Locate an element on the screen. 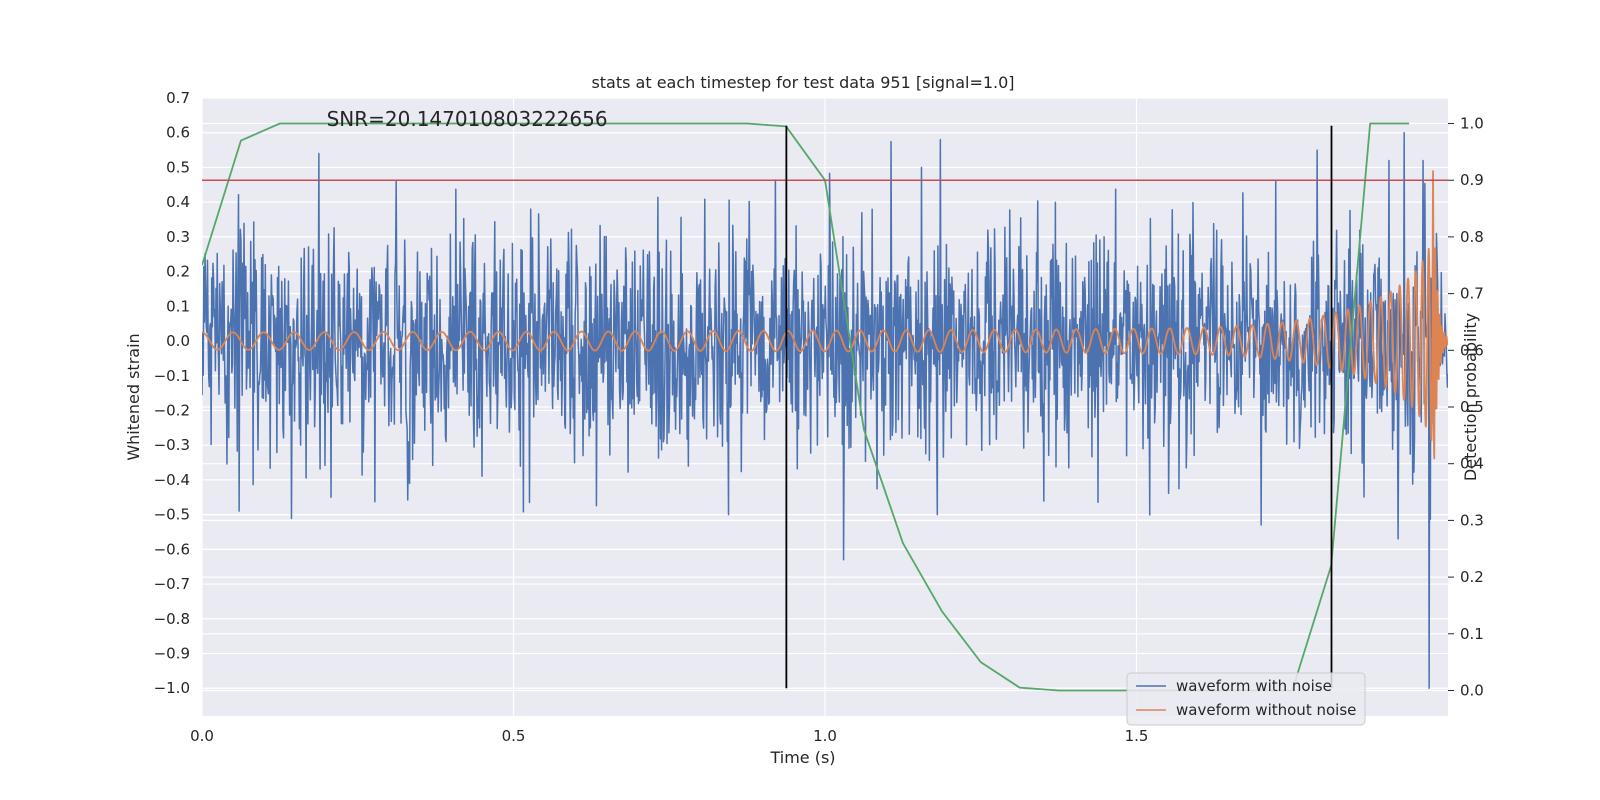  y-tick-label: 0.2 is located at coordinates (178, 272).